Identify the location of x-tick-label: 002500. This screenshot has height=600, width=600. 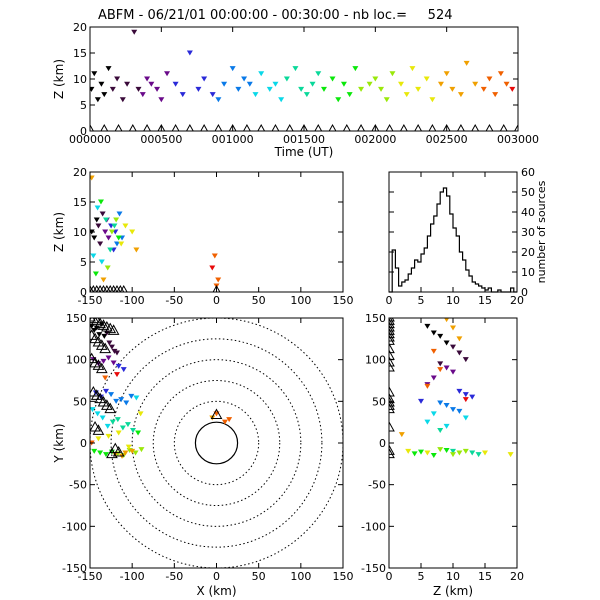
(447, 139).